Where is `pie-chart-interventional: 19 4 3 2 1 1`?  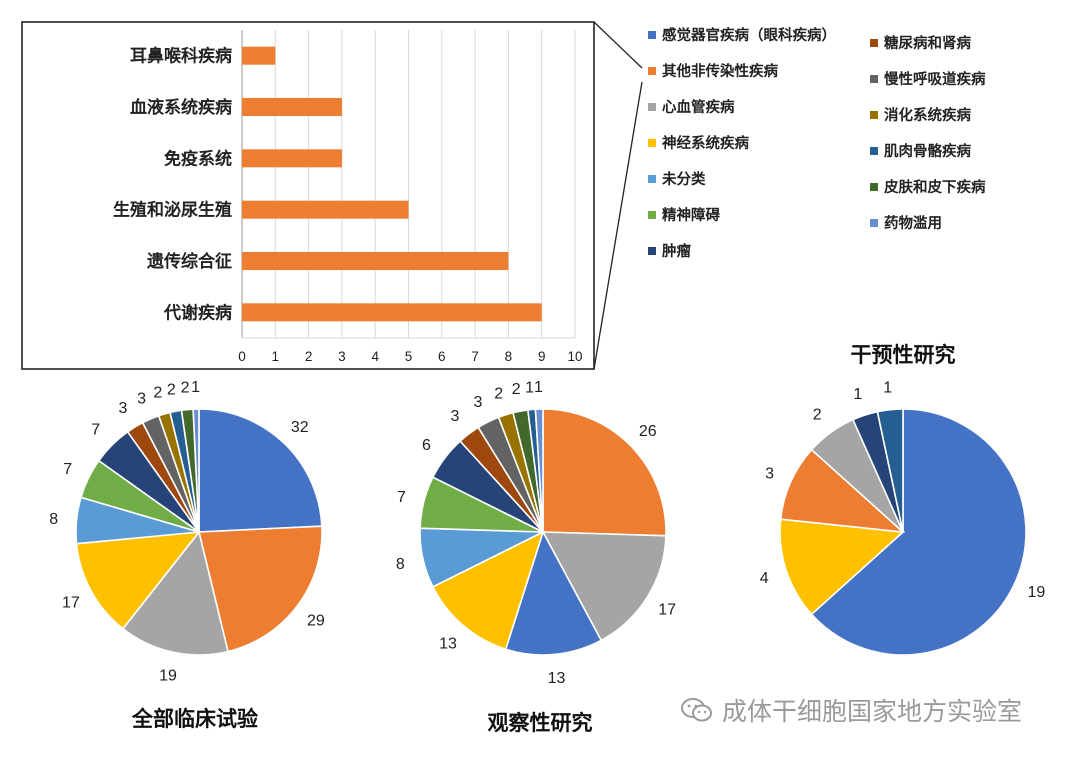 pie-chart-interventional: 19 4 3 2 1 1 is located at coordinates (902, 518).